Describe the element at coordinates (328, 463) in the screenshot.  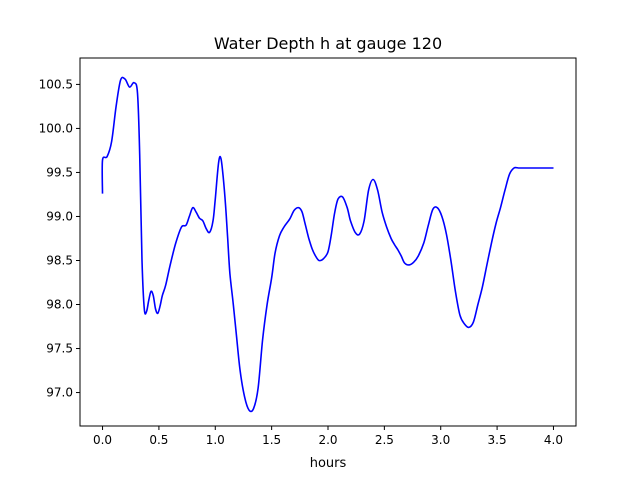
I see `x-axis-label: hours` at that location.